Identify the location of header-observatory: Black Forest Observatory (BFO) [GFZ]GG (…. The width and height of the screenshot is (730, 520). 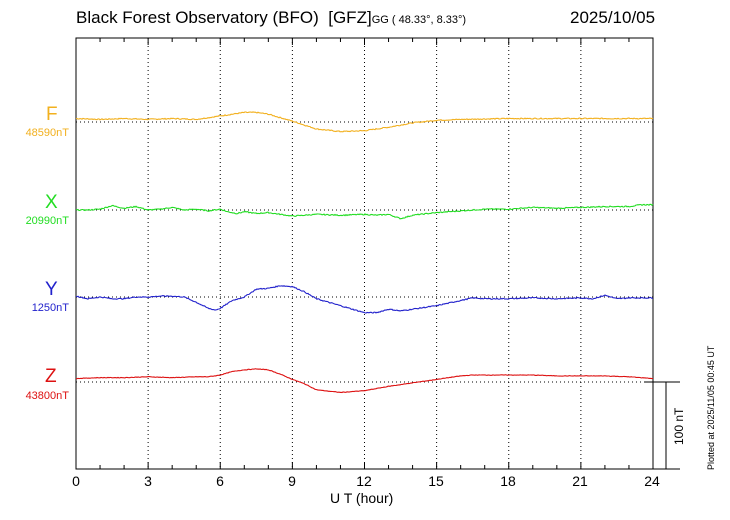
(271, 18).